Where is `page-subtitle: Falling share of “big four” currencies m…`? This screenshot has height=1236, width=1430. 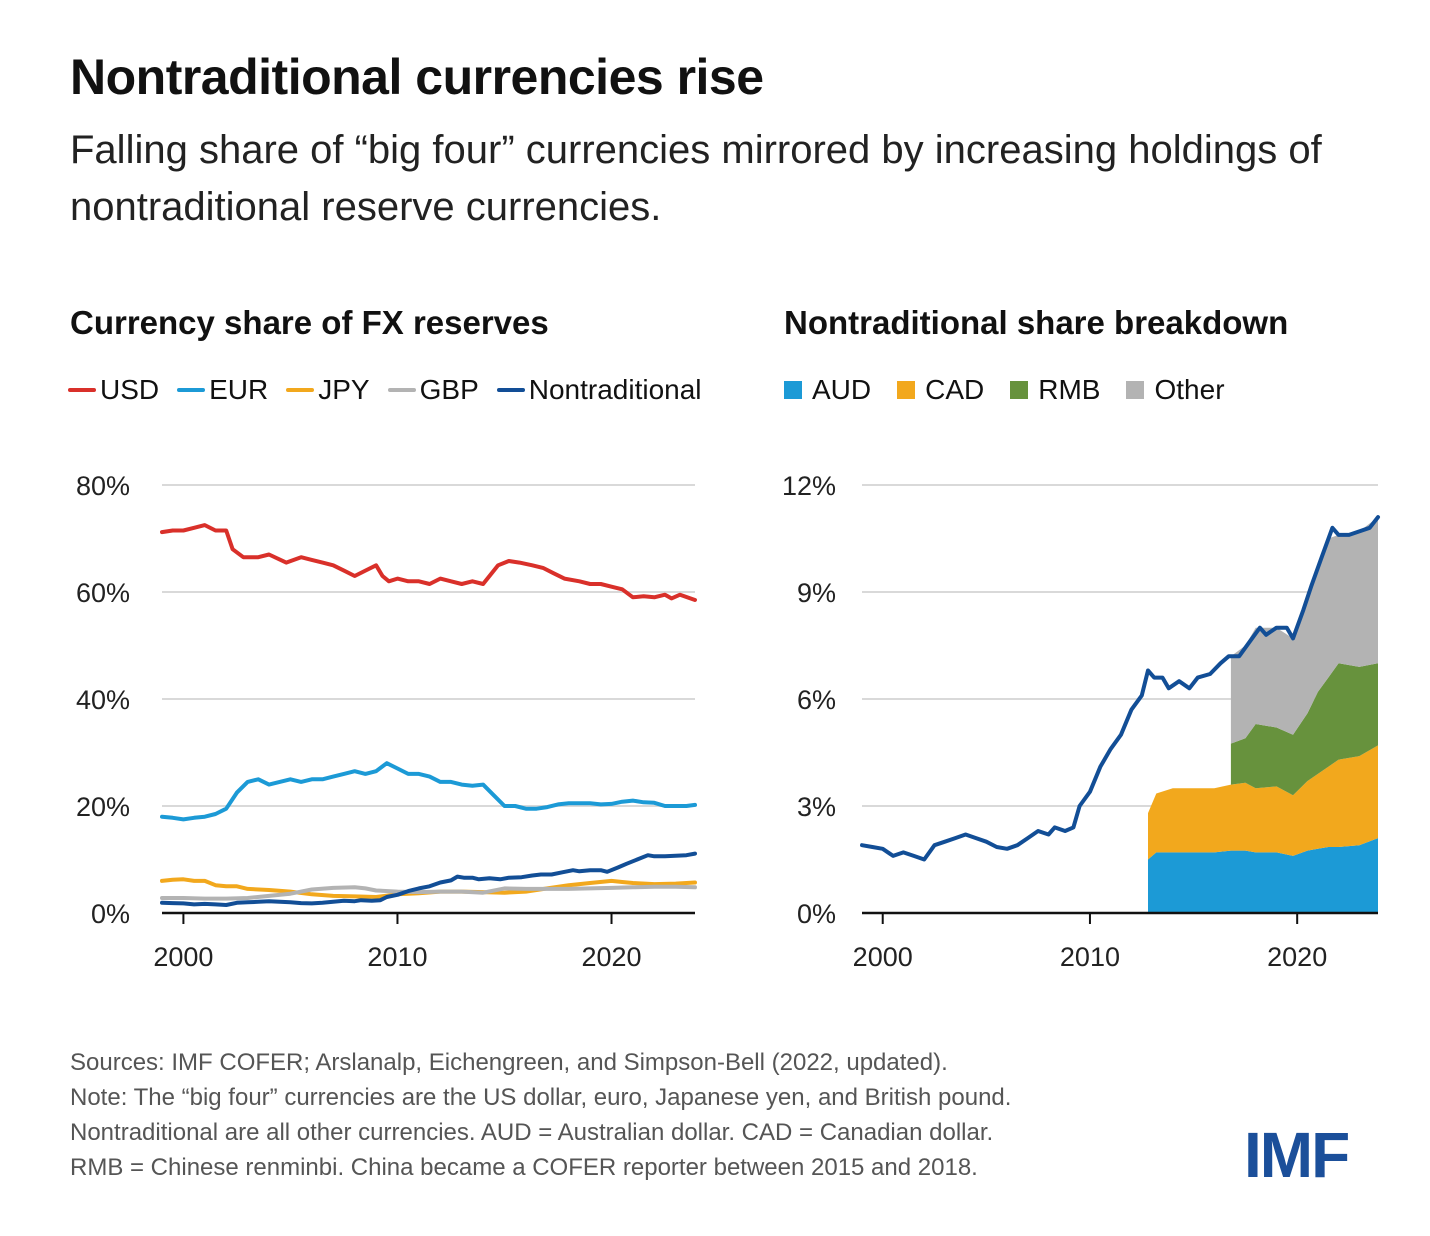
page-subtitle: Falling share of “big four” currencies m… is located at coordinates (696, 178).